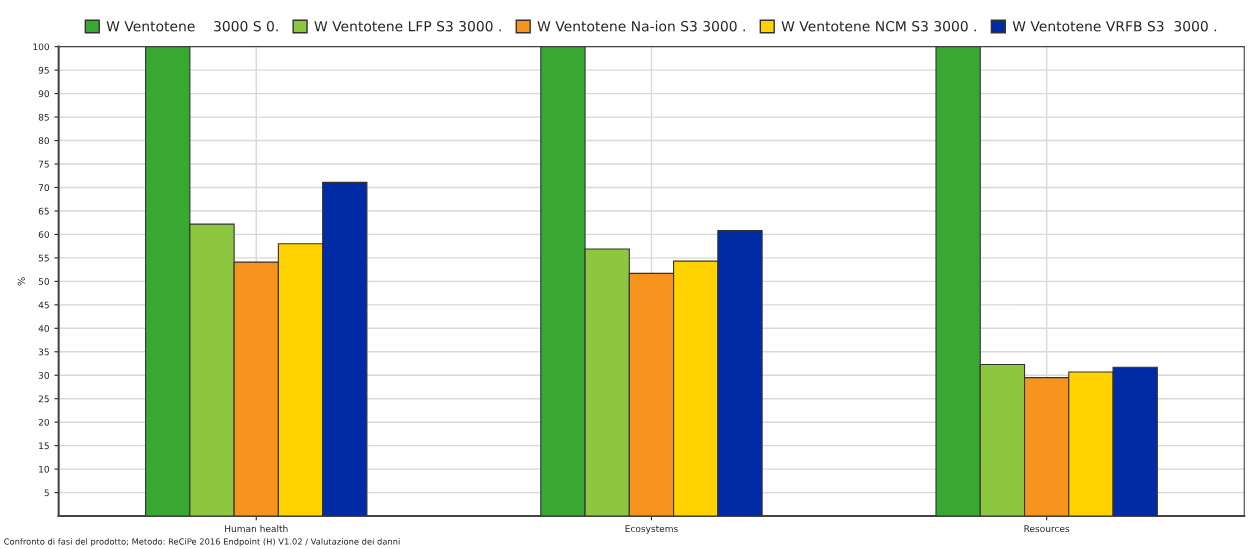  Describe the element at coordinates (43, 211) in the screenshot. I see `y-tick-label: 65` at that location.